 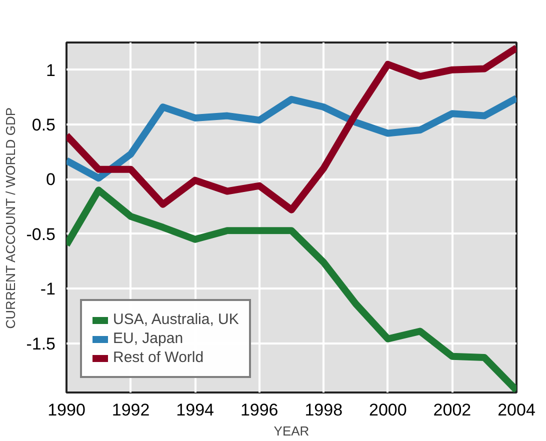 What do you see at coordinates (176, 319) in the screenshot?
I see `legend-label: USA, Australia, UK` at bounding box center [176, 319].